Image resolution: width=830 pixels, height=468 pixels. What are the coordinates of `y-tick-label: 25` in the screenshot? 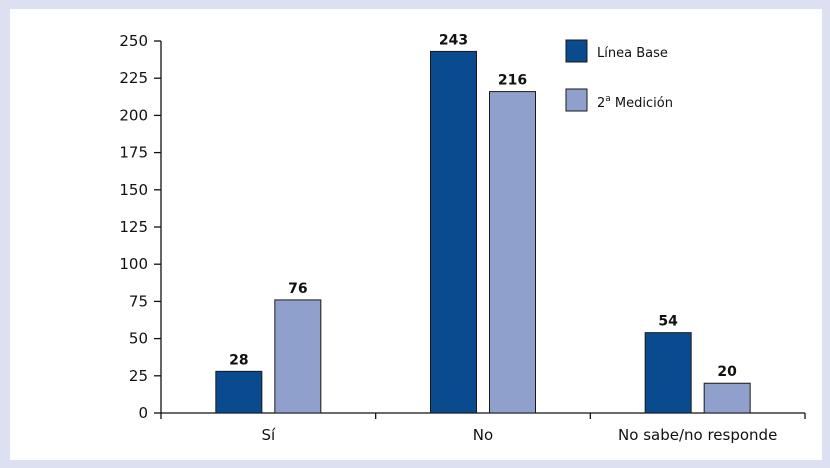 It's located at (138, 376).